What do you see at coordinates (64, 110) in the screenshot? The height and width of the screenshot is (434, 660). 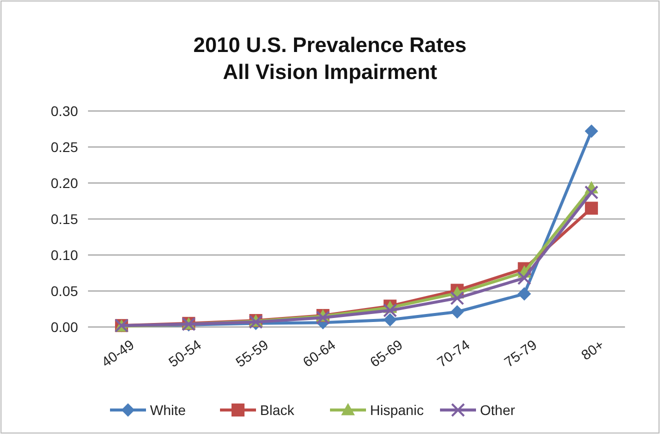 I see `y-tick-label: 0.30` at bounding box center [64, 110].